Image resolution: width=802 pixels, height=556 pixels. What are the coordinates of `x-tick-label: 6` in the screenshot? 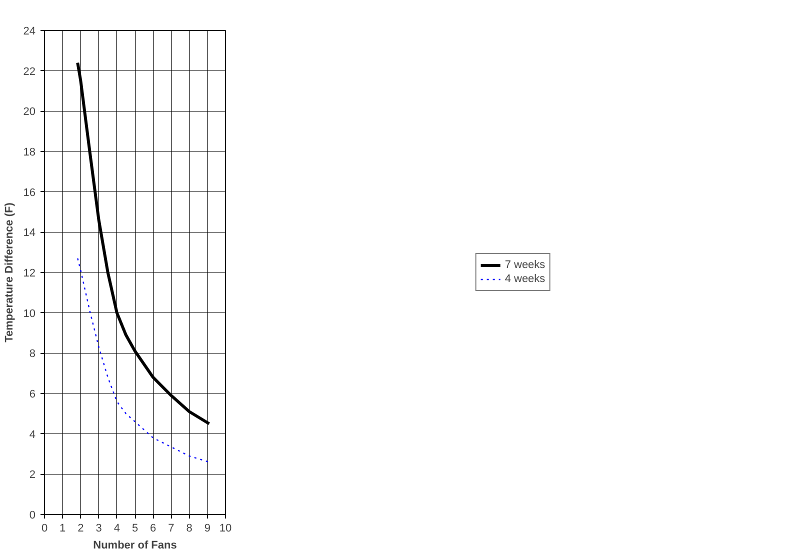 It's located at (153, 528).